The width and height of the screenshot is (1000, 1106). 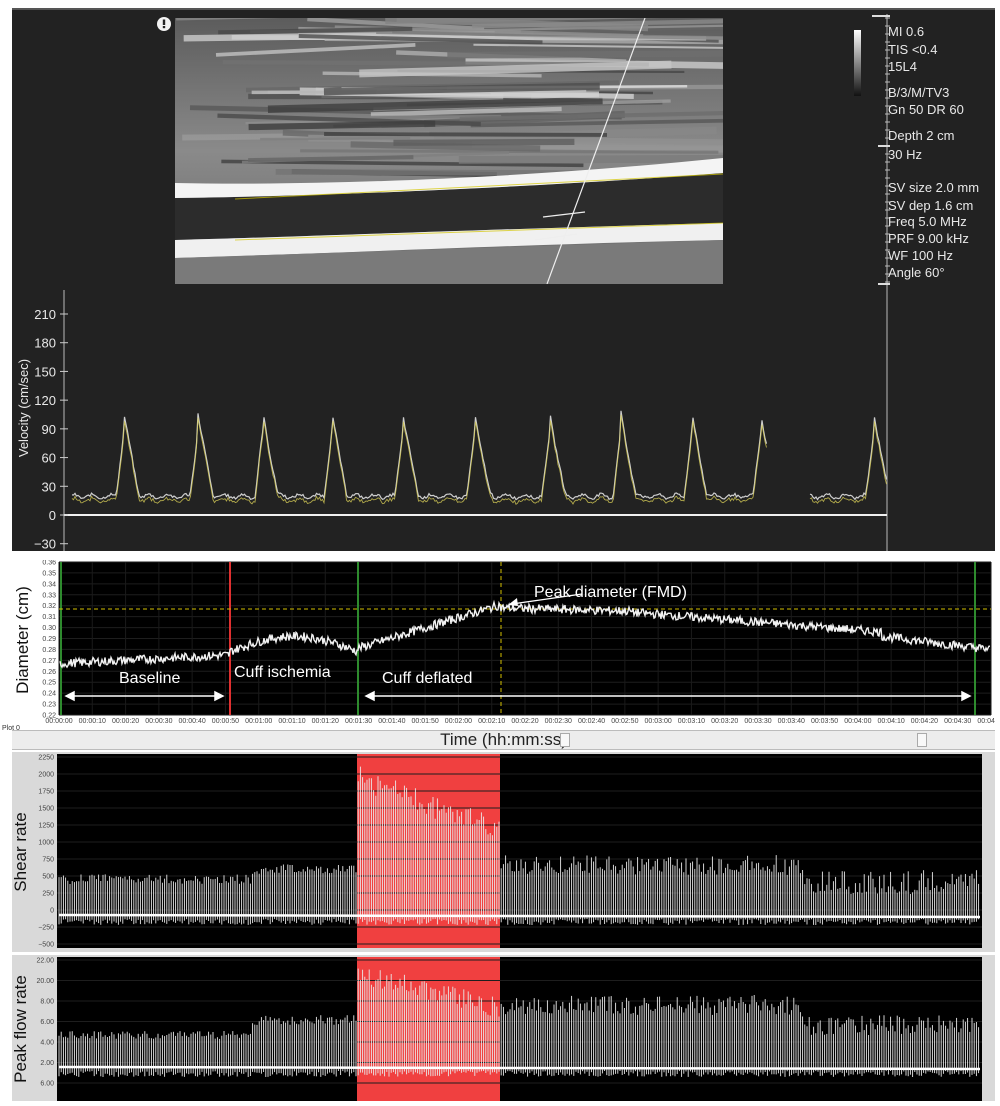 I want to click on time-axis-label: Time (hh:mm:ss), so click(x=503, y=740).